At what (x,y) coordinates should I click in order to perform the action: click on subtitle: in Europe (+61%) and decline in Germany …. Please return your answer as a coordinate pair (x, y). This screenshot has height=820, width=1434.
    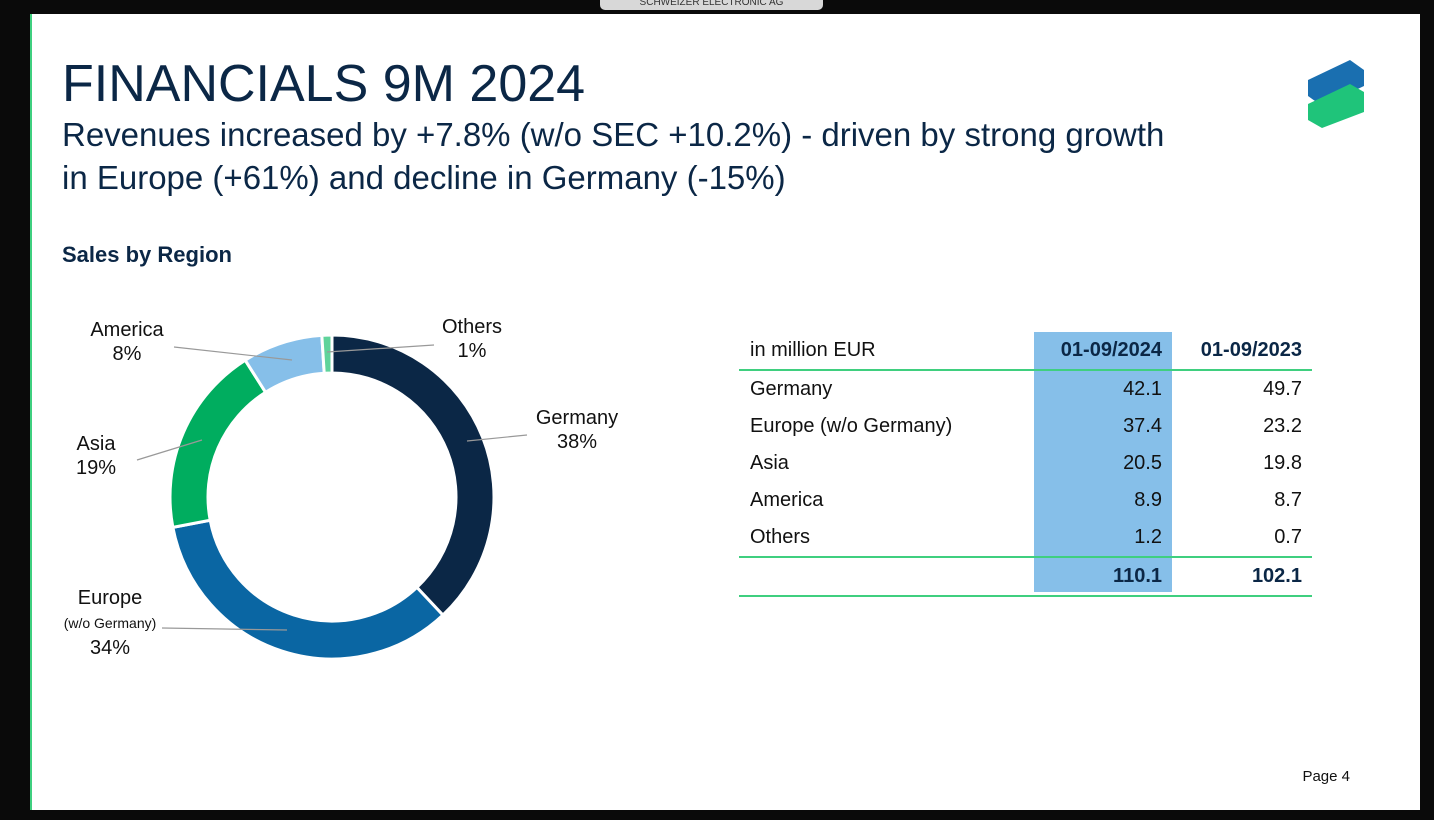
    Looking at the image, I should click on (424, 177).